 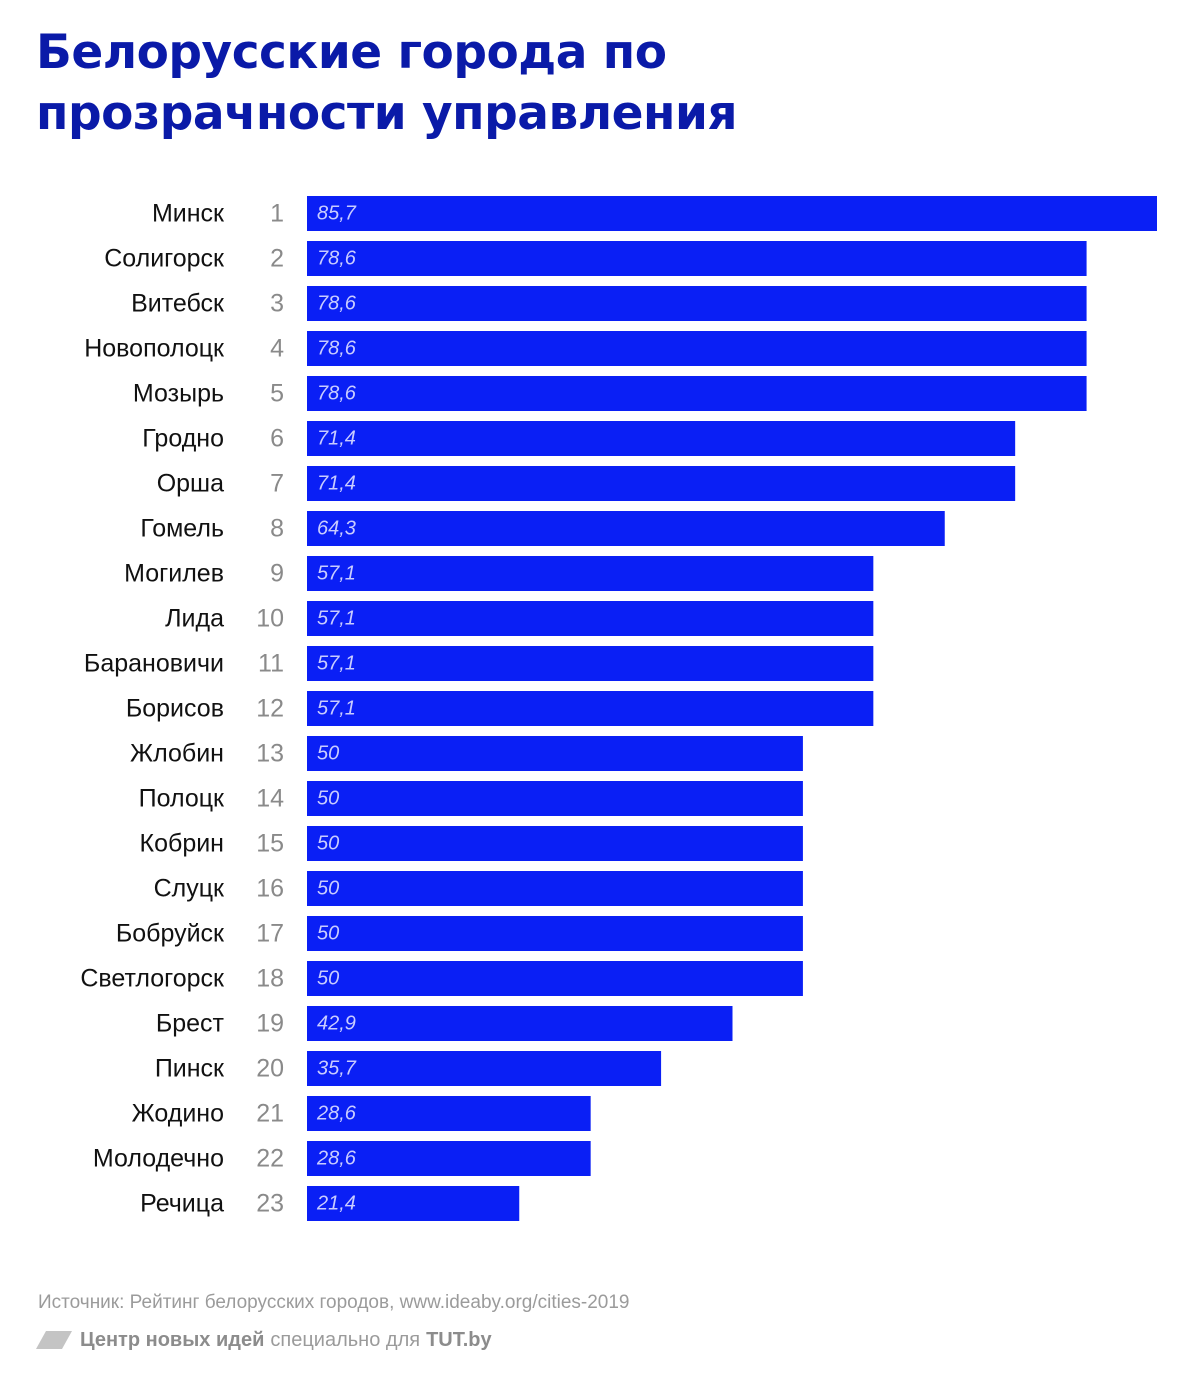 What do you see at coordinates (177, 754) in the screenshot?
I see `city-label: Жлобин` at bounding box center [177, 754].